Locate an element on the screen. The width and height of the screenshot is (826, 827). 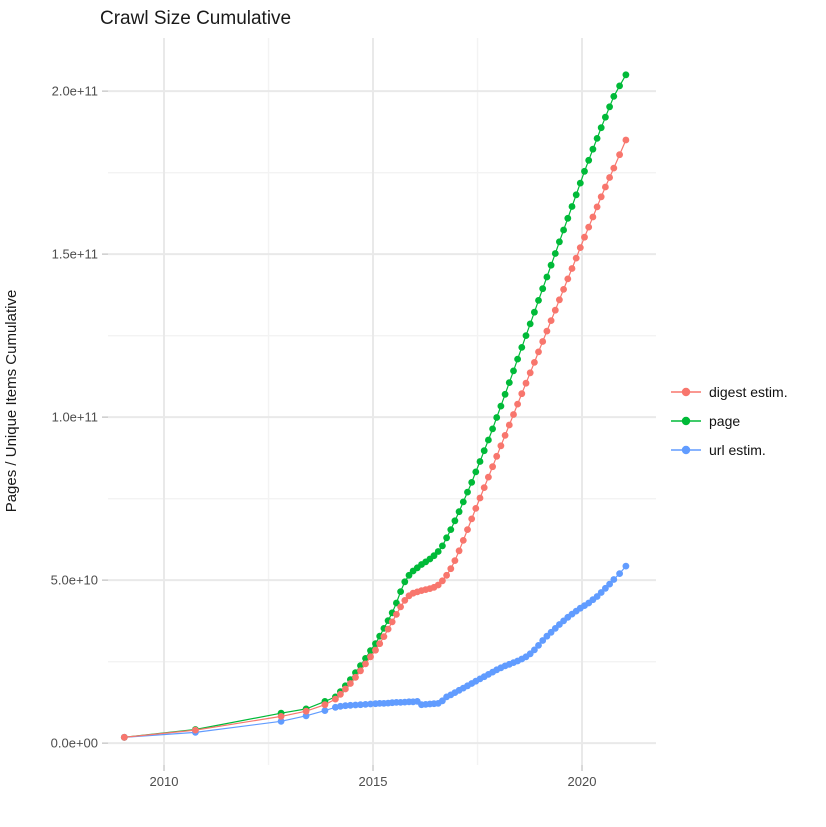
x-tick-label: 2015 is located at coordinates (373, 781).